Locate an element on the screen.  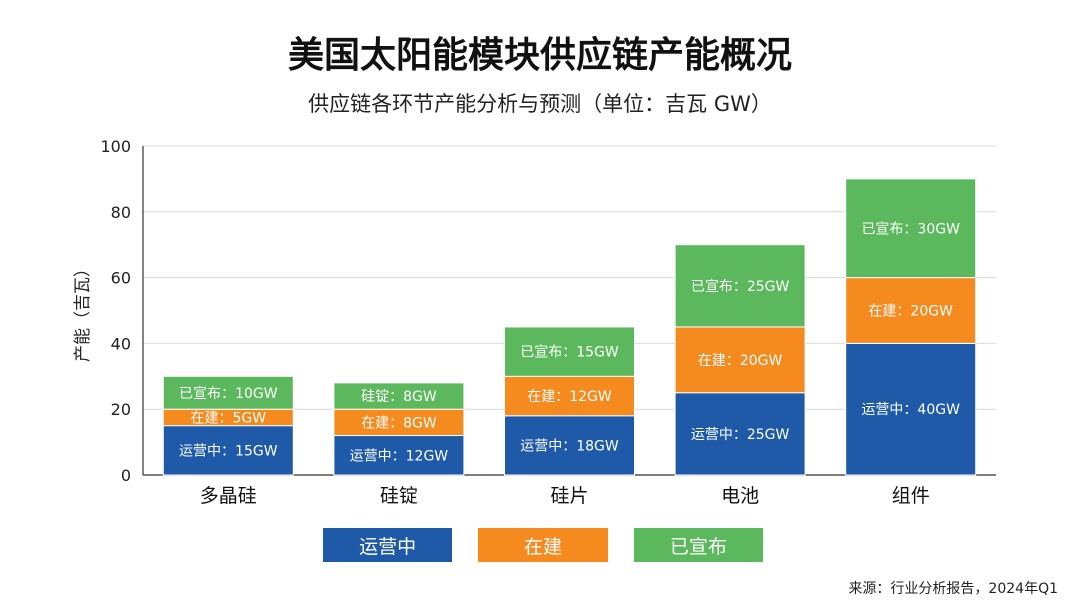
bar-data-label: 在建：12GW is located at coordinates (569, 397).